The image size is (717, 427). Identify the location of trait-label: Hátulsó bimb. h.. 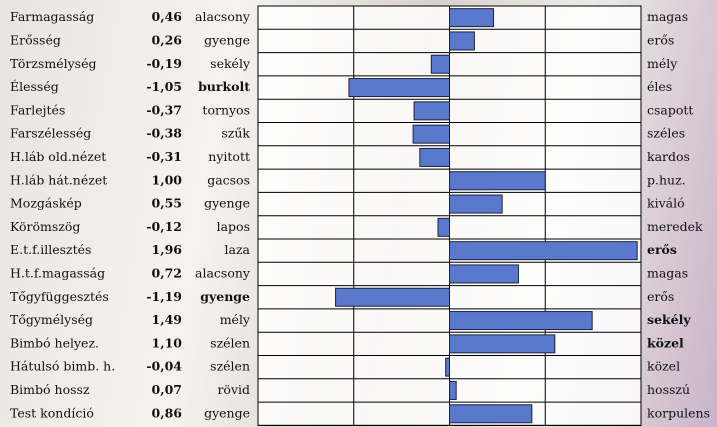
(62, 366).